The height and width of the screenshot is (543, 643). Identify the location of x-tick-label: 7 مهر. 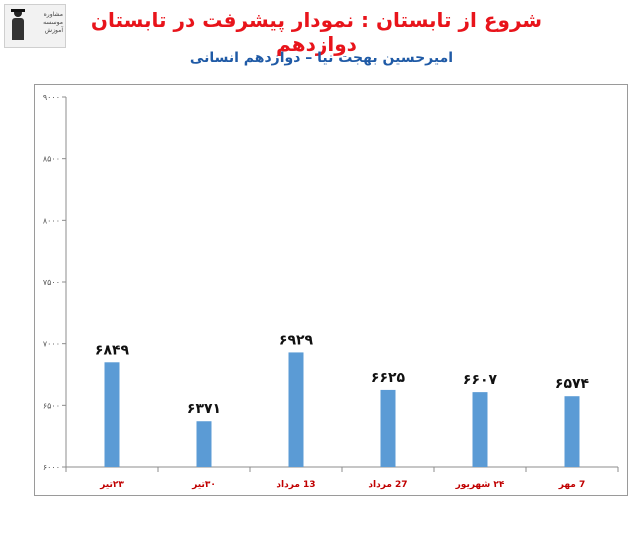
(572, 485).